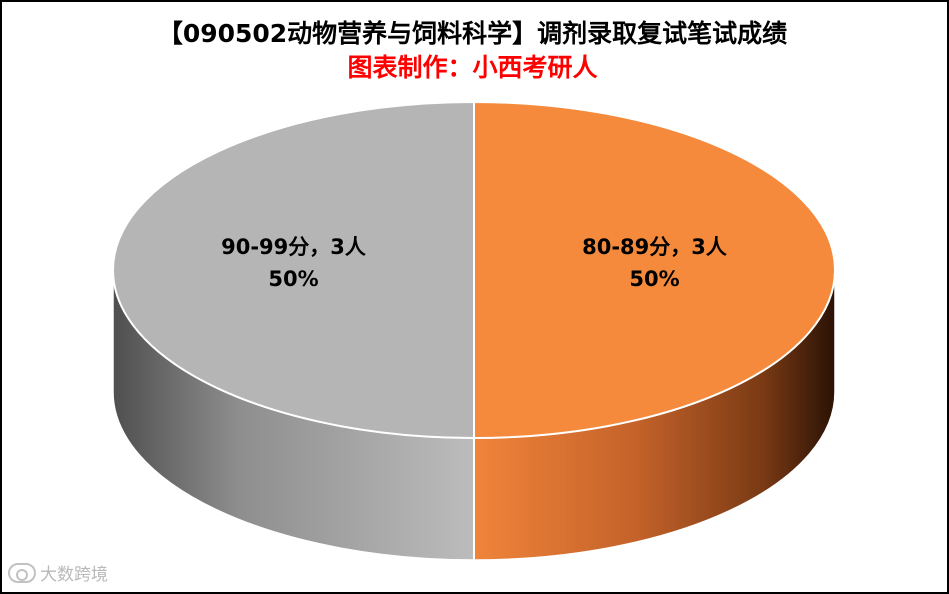 The height and width of the screenshot is (594, 949). I want to click on watermark: 大数跨境, so click(58, 572).